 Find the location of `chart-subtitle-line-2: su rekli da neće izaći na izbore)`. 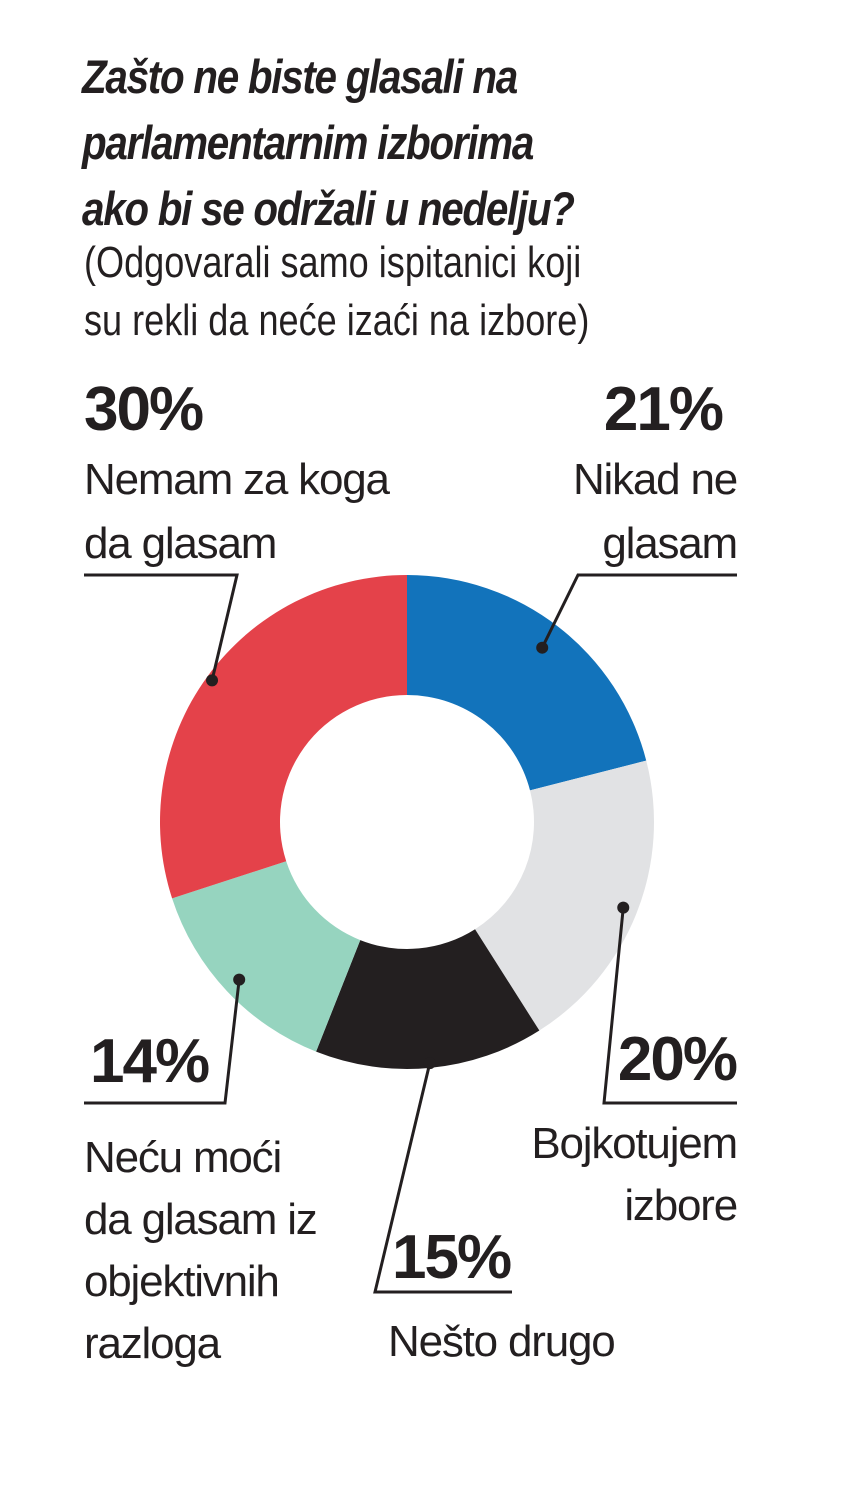

chart-subtitle-line-2: su rekli da neće izaći na izbore) is located at coordinates (337, 320).